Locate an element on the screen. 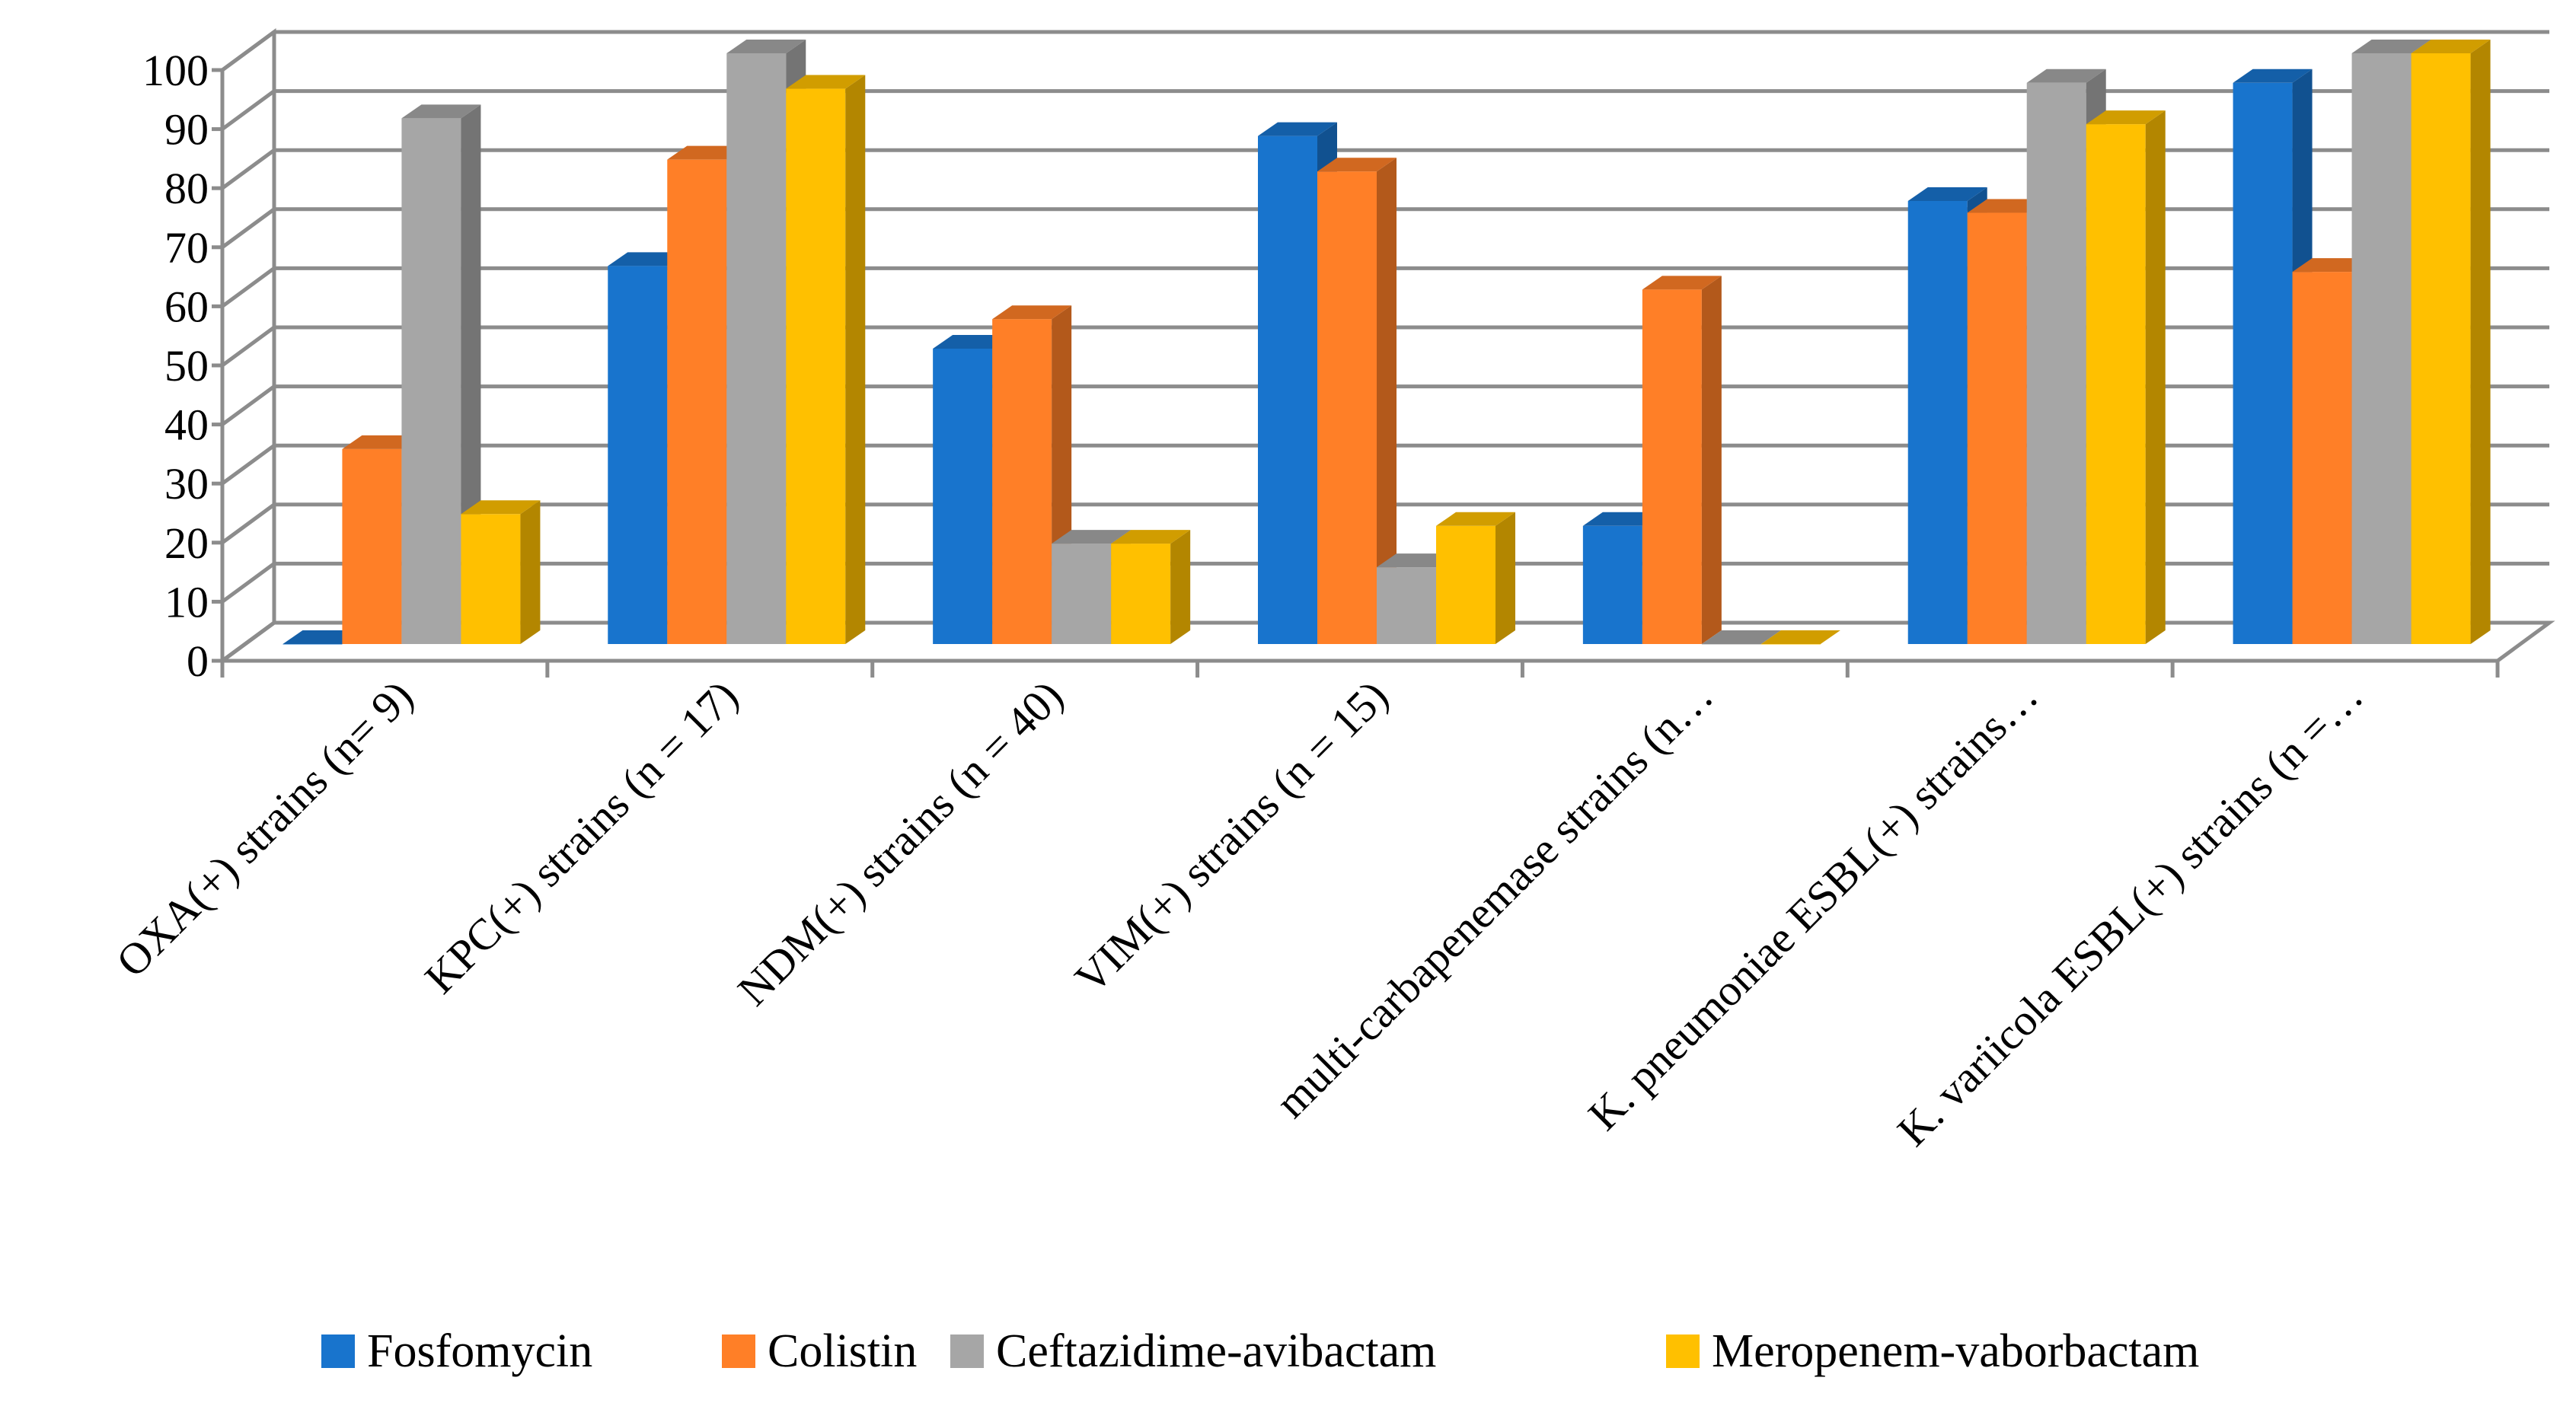  y-tick-label: 70 is located at coordinates (186, 248).